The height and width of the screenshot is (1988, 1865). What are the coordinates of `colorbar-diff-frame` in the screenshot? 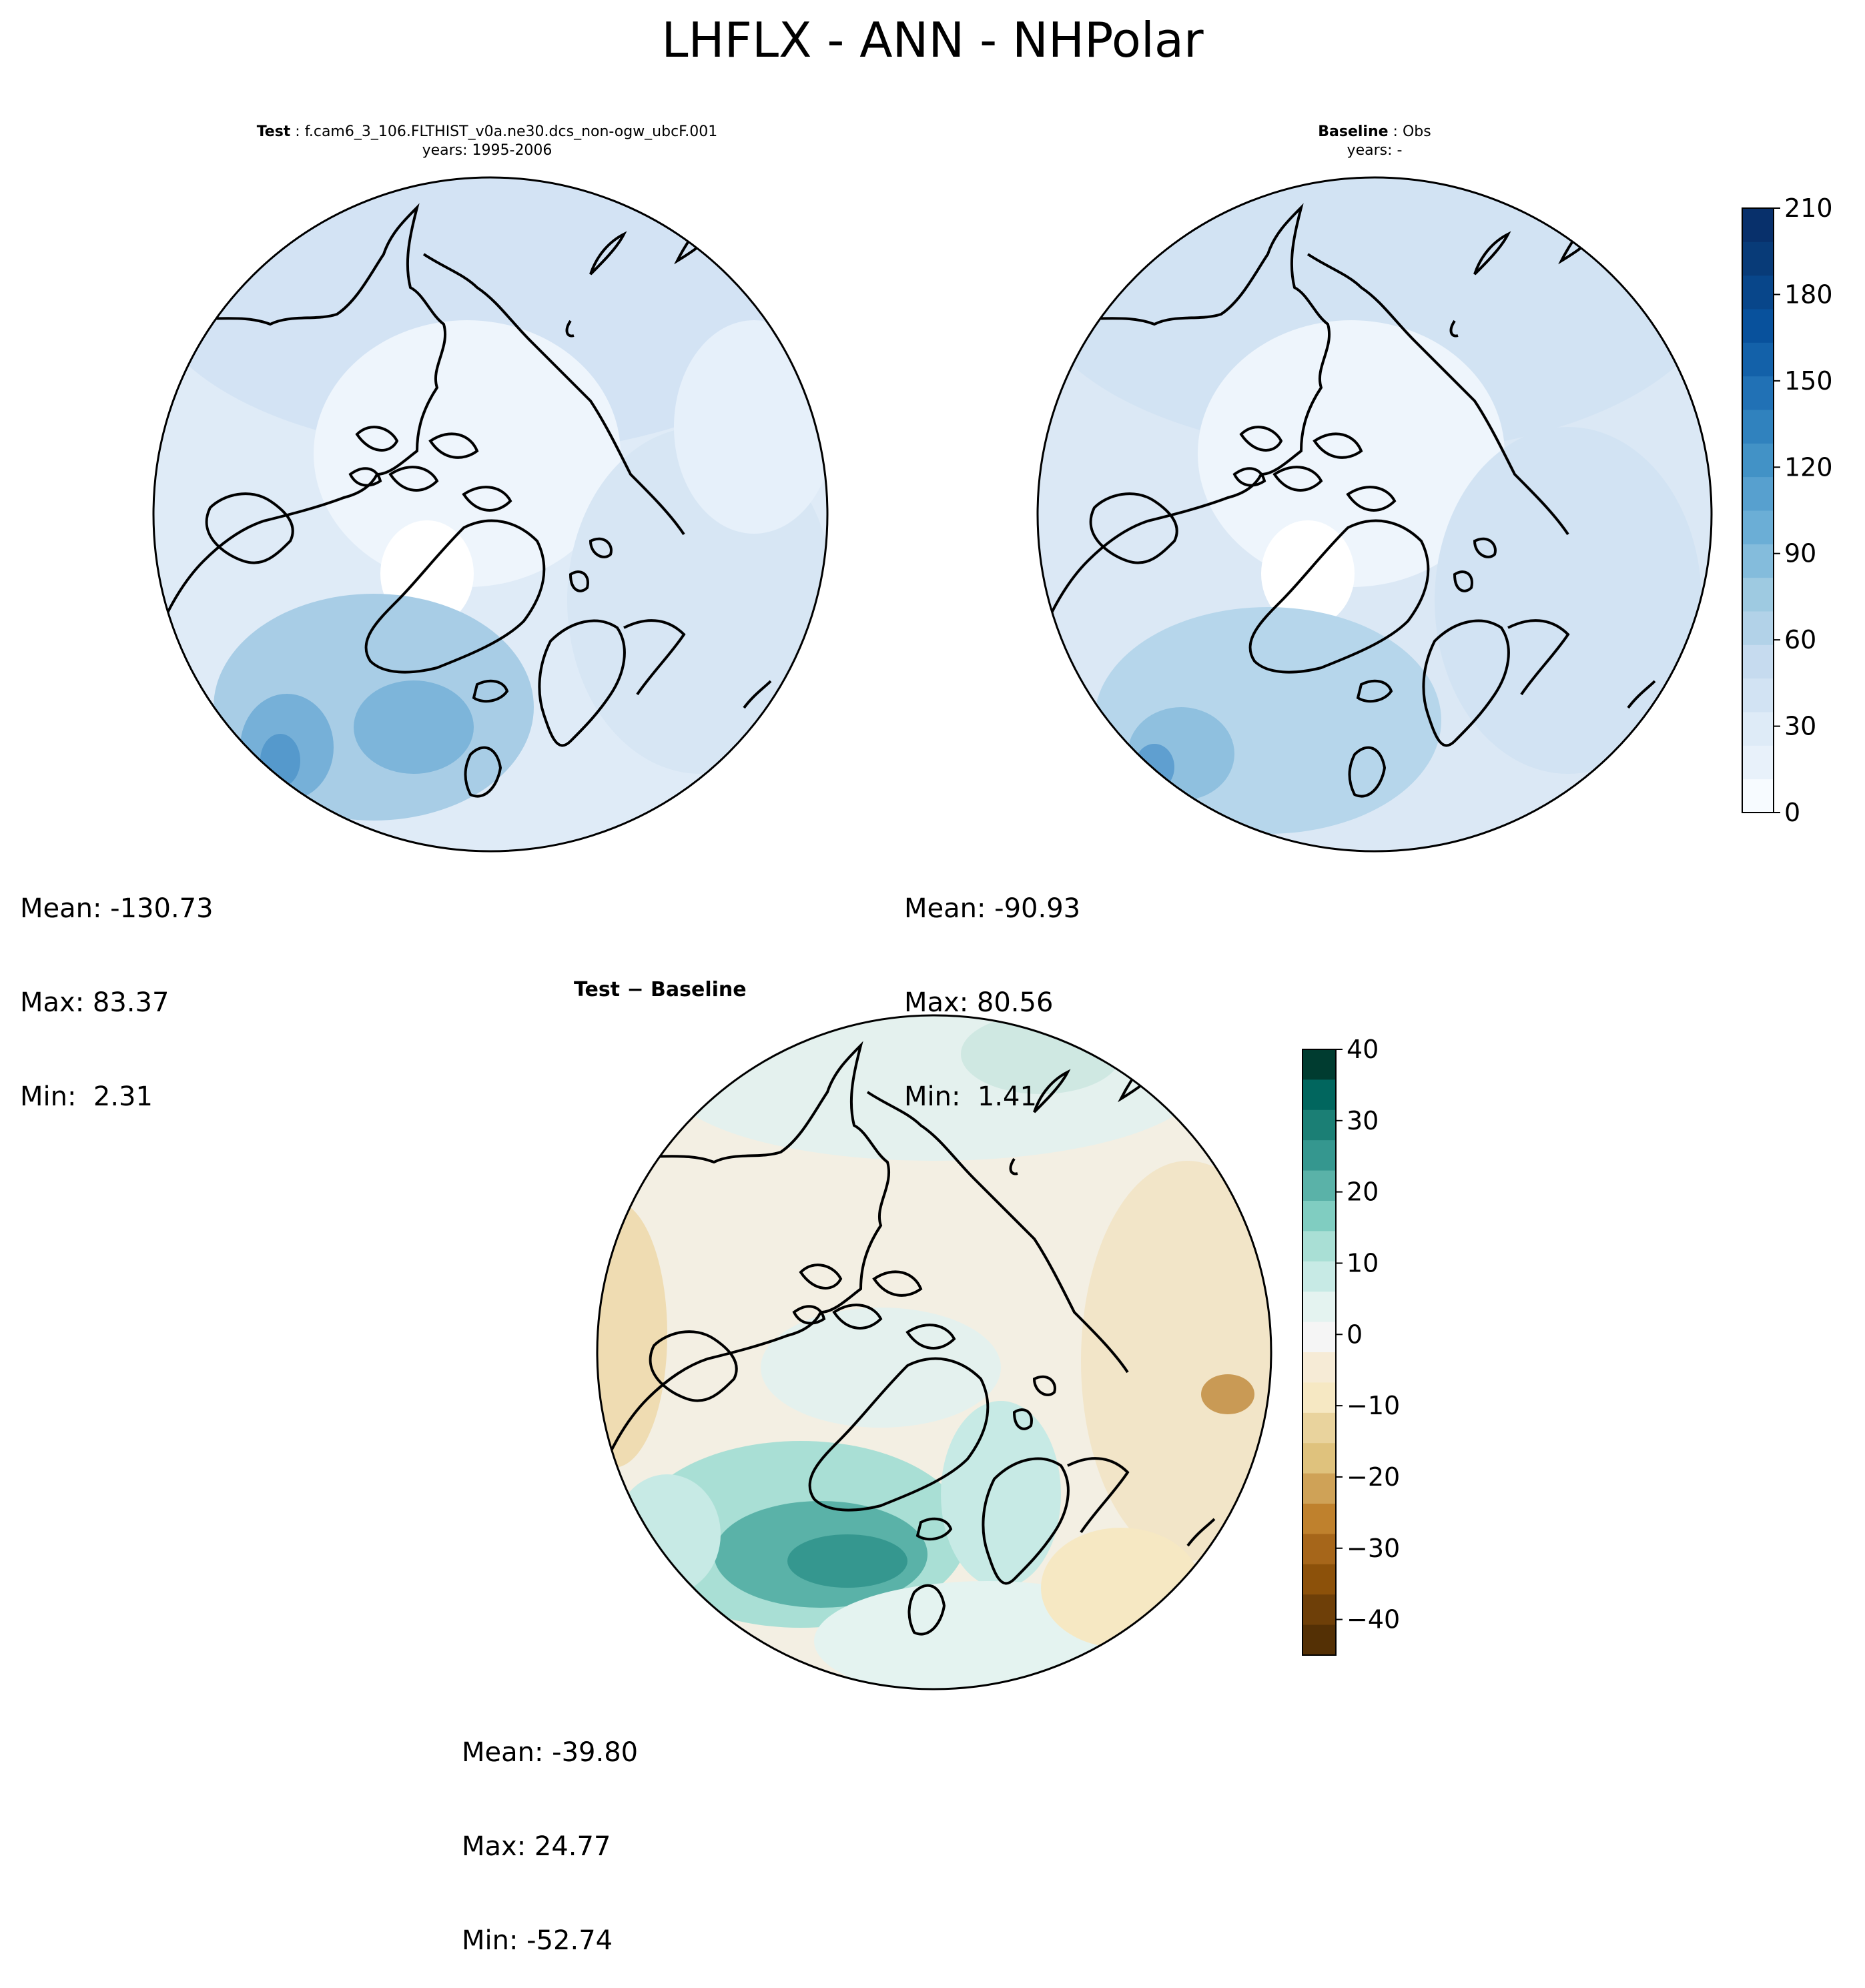 It's located at (1320, 1352).